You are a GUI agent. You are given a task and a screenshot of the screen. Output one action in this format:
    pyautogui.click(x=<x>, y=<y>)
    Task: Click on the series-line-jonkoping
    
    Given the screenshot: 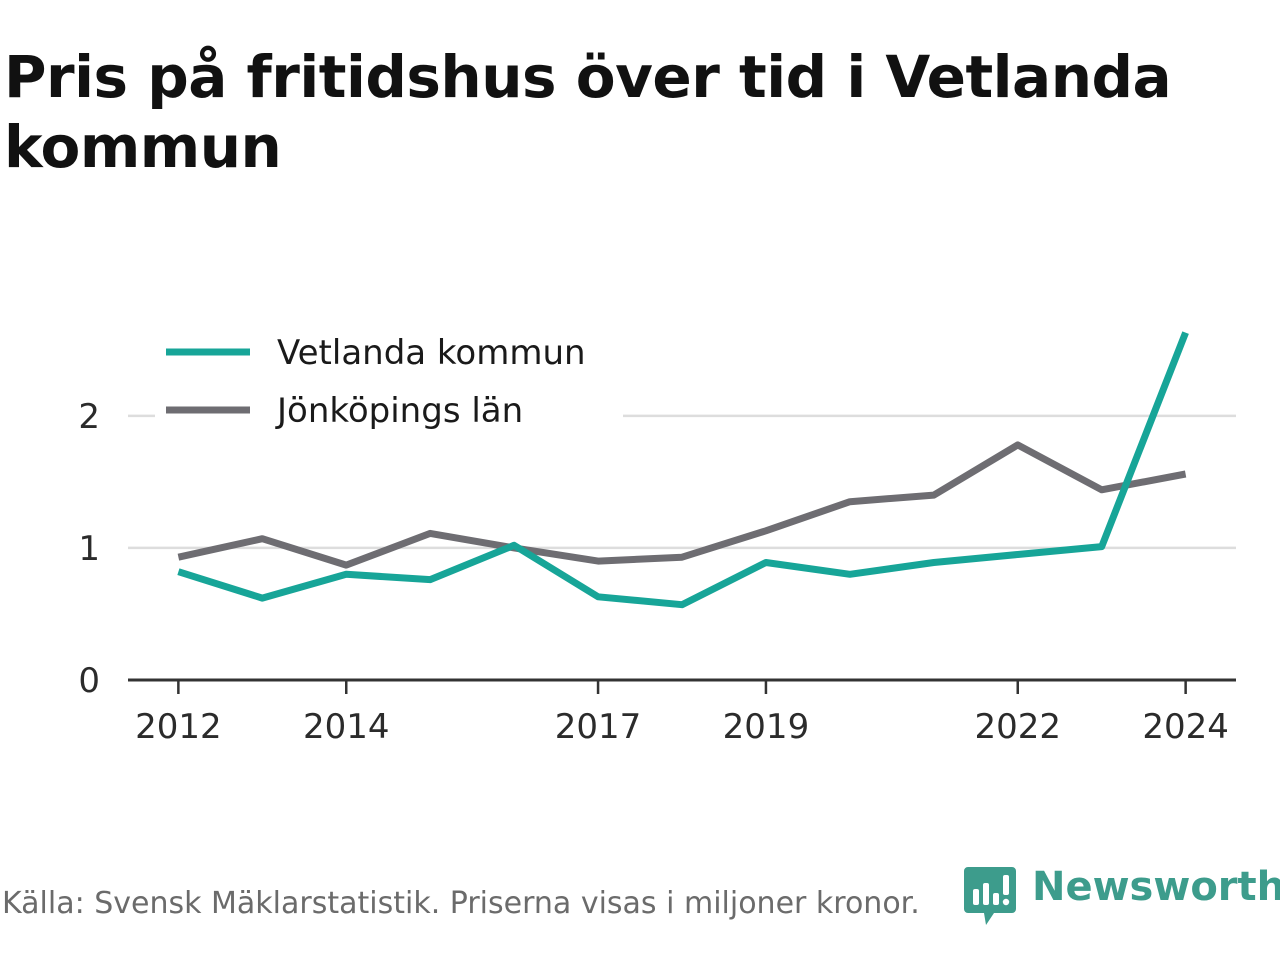 What is the action you would take?
    pyautogui.click(x=682, y=505)
    